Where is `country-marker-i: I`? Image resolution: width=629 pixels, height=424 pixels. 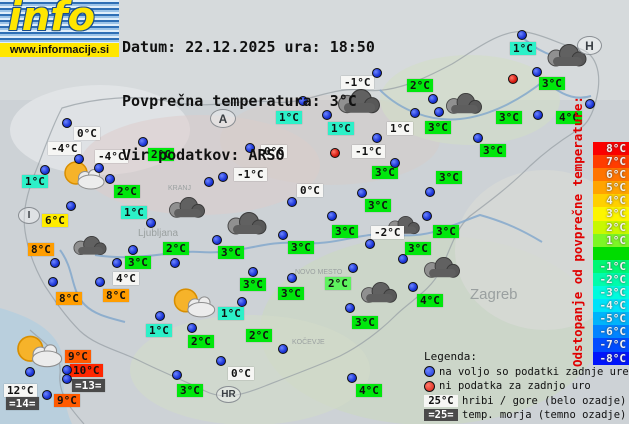
country-marker-i: I is located at coordinates (29, 215).